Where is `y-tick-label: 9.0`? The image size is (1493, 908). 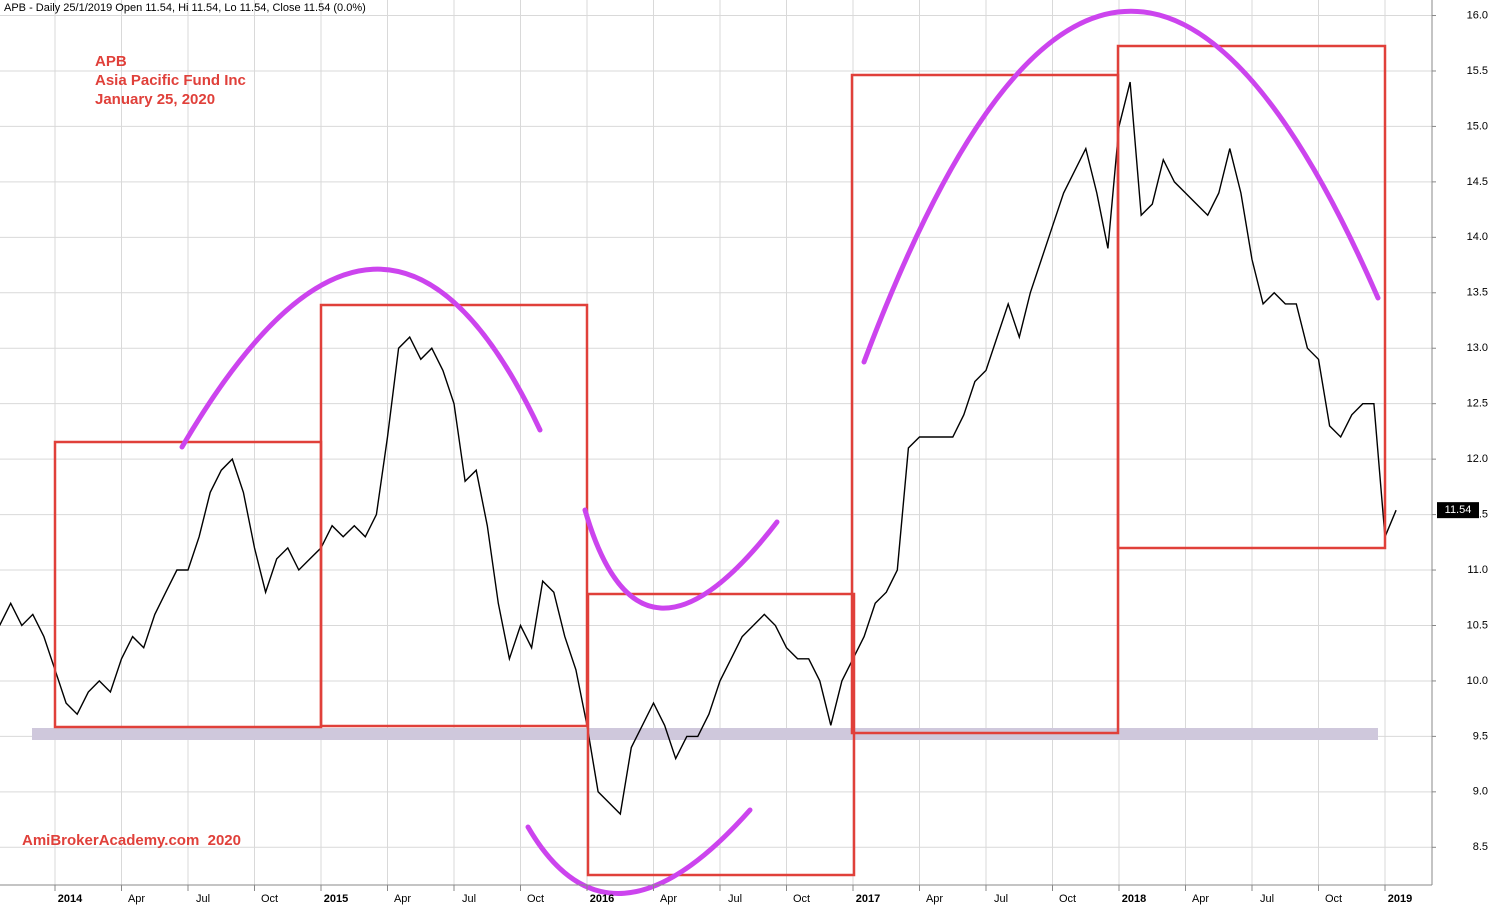
y-tick-label: 9.0 is located at coordinates (1480, 792).